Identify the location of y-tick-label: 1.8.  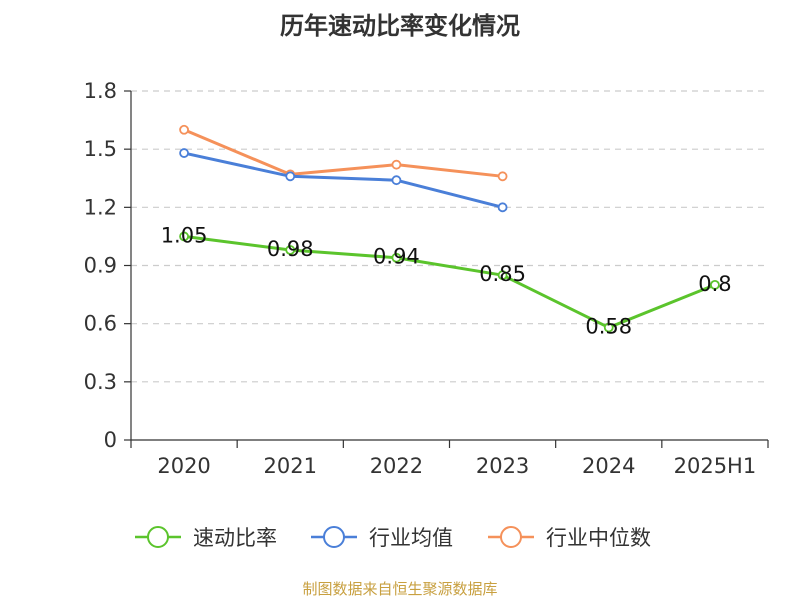
(100, 91).